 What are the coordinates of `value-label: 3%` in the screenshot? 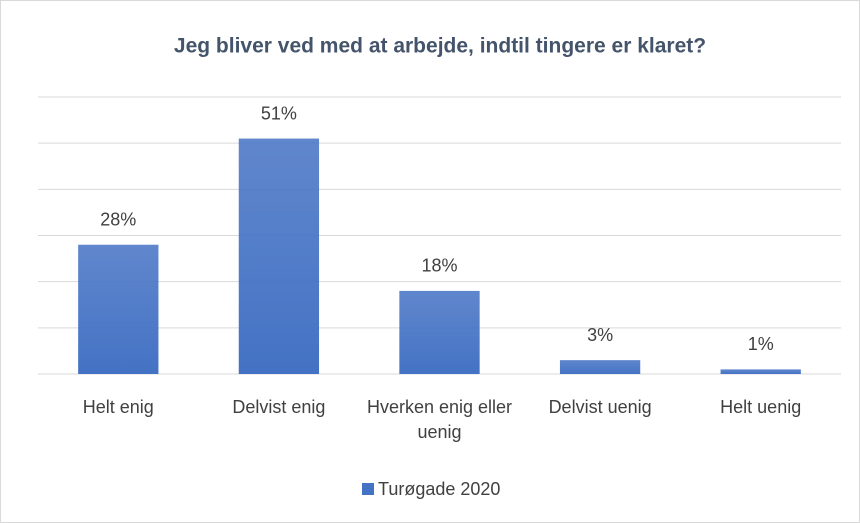 It's located at (600, 335).